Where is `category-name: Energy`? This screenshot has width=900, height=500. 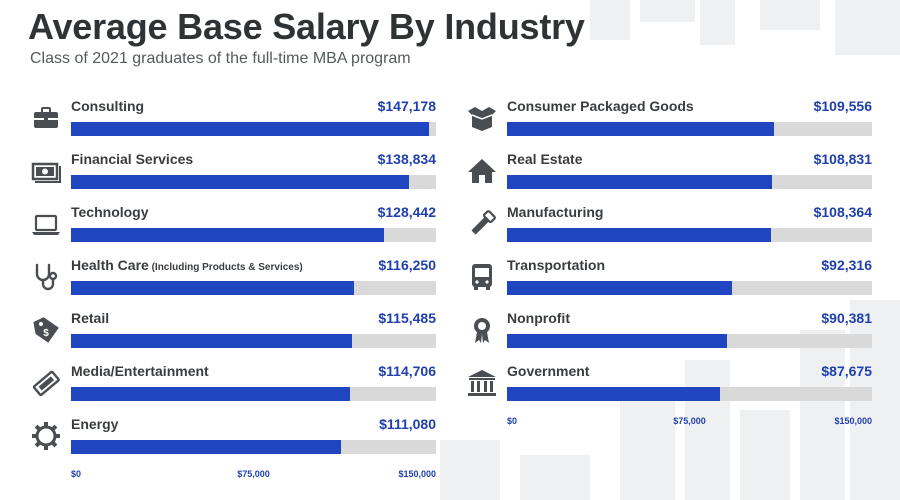 category-name: Energy is located at coordinates (95, 424).